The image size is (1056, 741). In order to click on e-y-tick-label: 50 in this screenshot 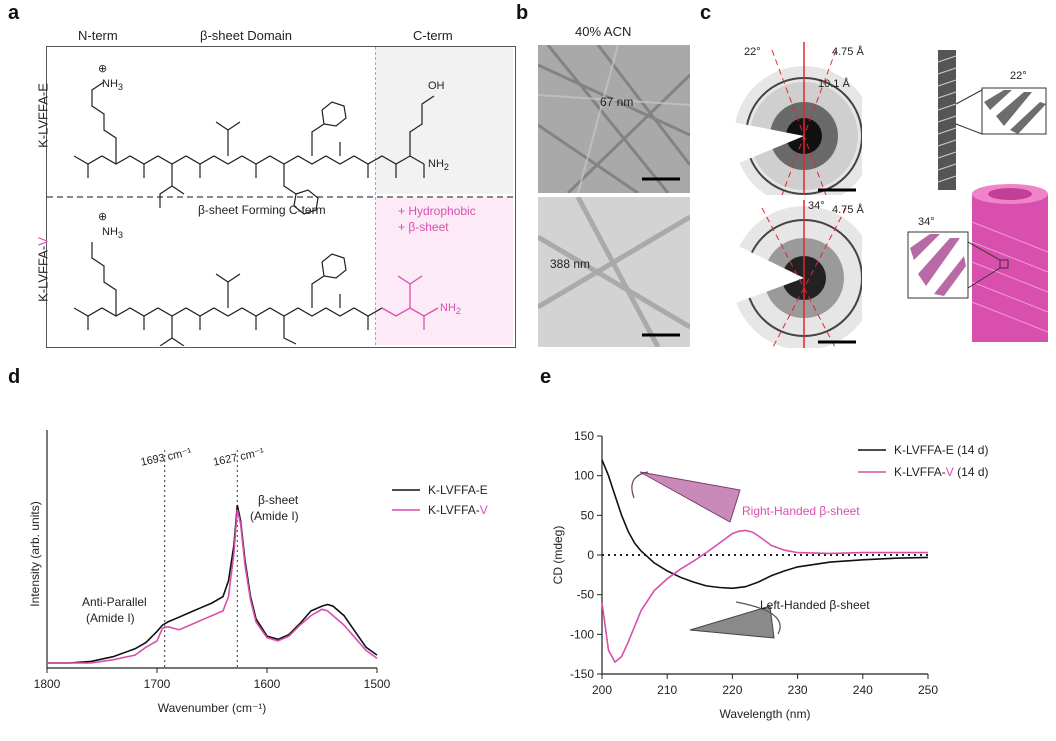, I will do `click(588, 515)`.